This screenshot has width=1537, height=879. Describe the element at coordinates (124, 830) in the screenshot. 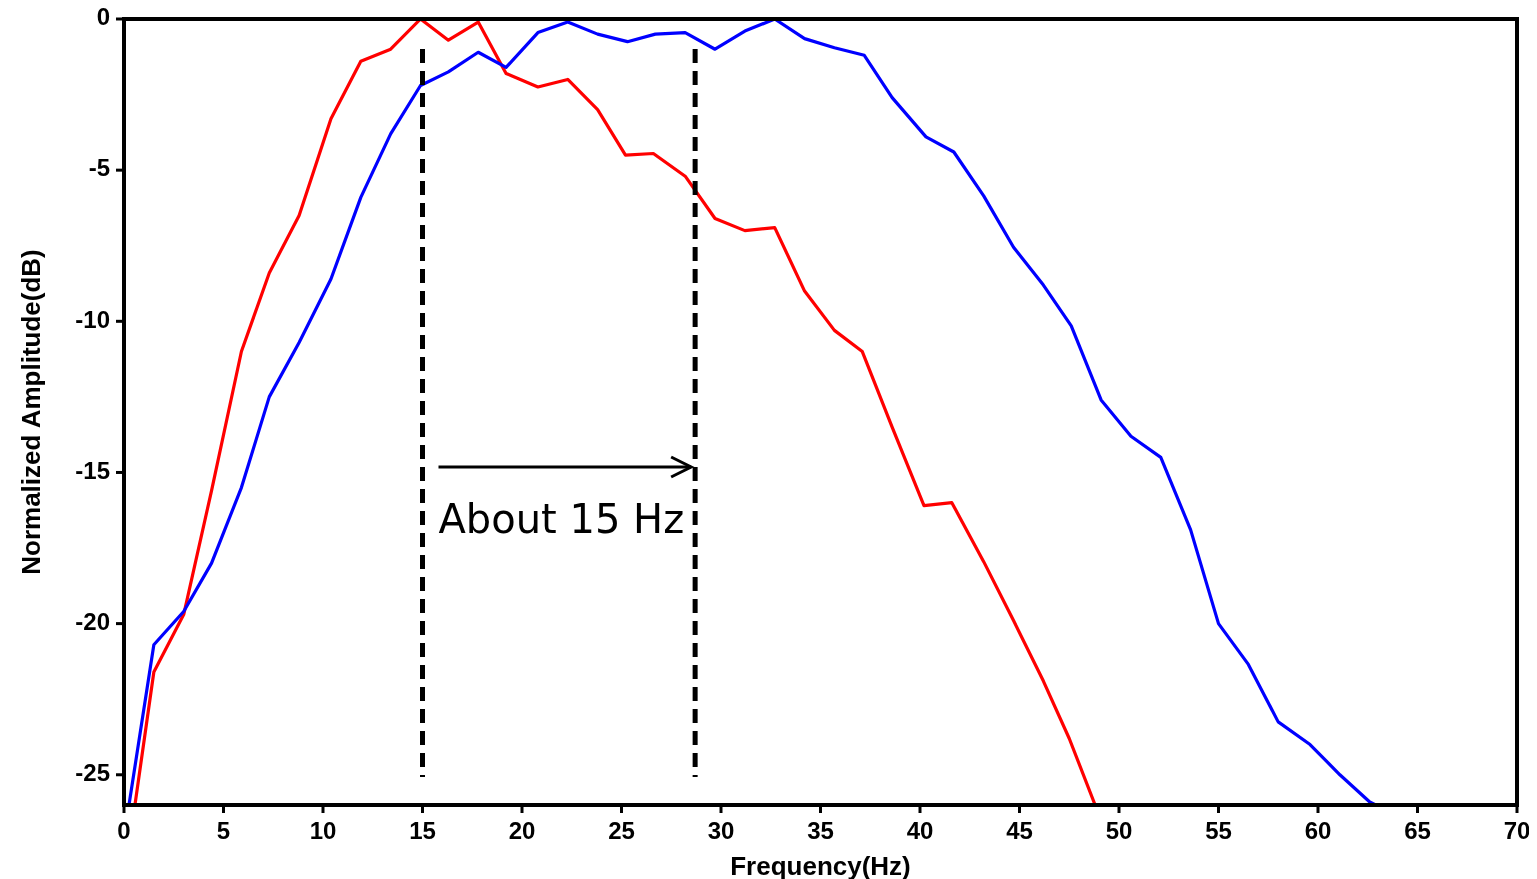

I see `x-tick-label: 0` at that location.